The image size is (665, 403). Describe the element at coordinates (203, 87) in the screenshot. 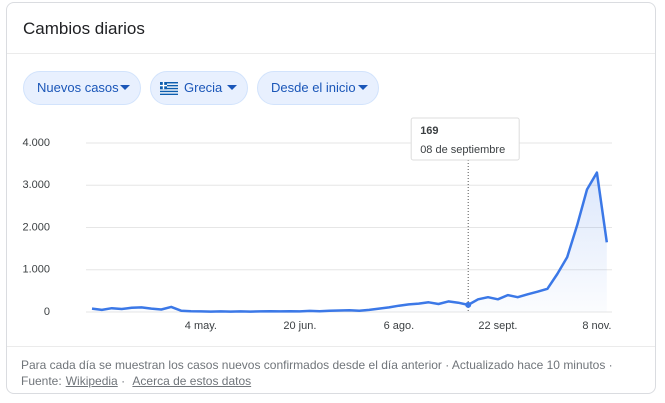

I see `dropdown-label: Grecia` at that location.